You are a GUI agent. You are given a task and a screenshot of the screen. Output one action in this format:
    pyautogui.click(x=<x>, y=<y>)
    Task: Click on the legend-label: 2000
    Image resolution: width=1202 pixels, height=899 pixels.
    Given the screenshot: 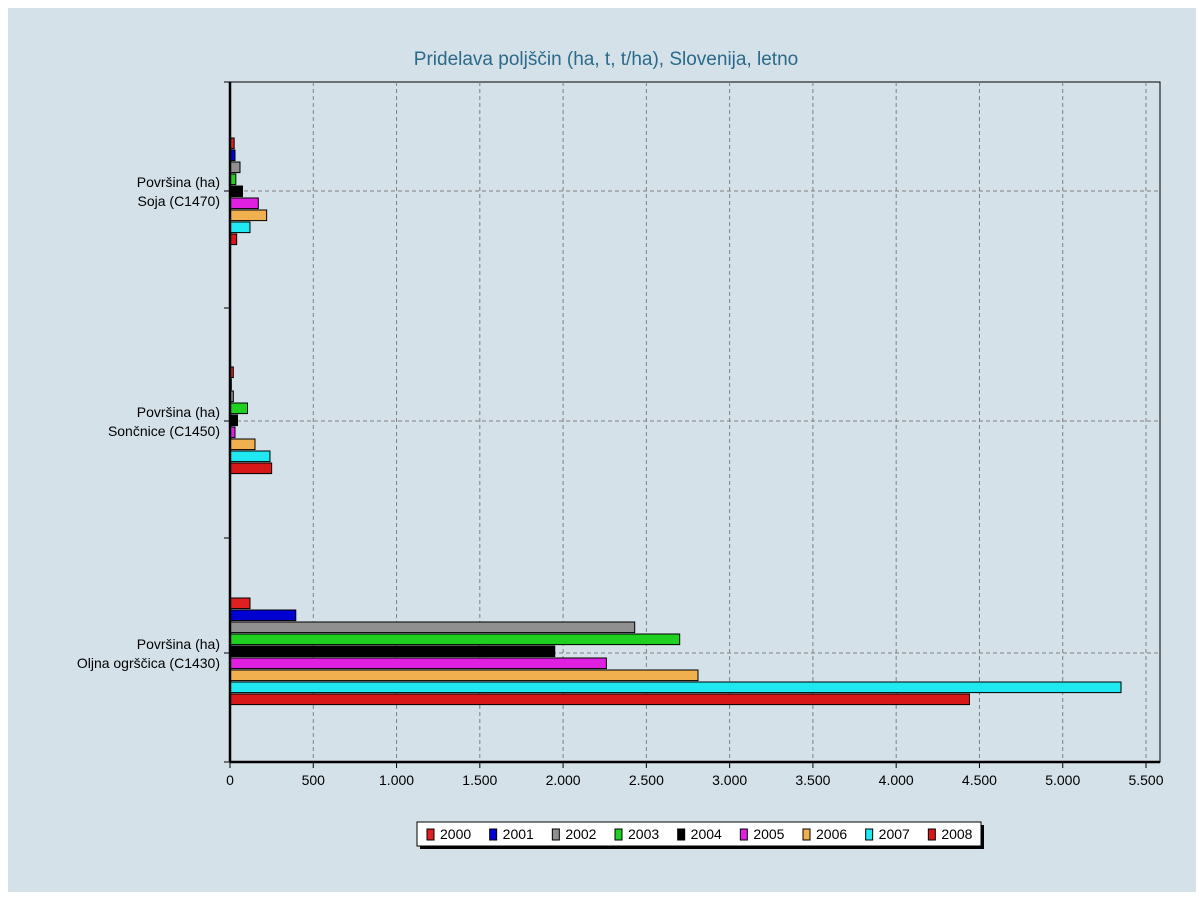 What is the action you would take?
    pyautogui.click(x=455, y=834)
    